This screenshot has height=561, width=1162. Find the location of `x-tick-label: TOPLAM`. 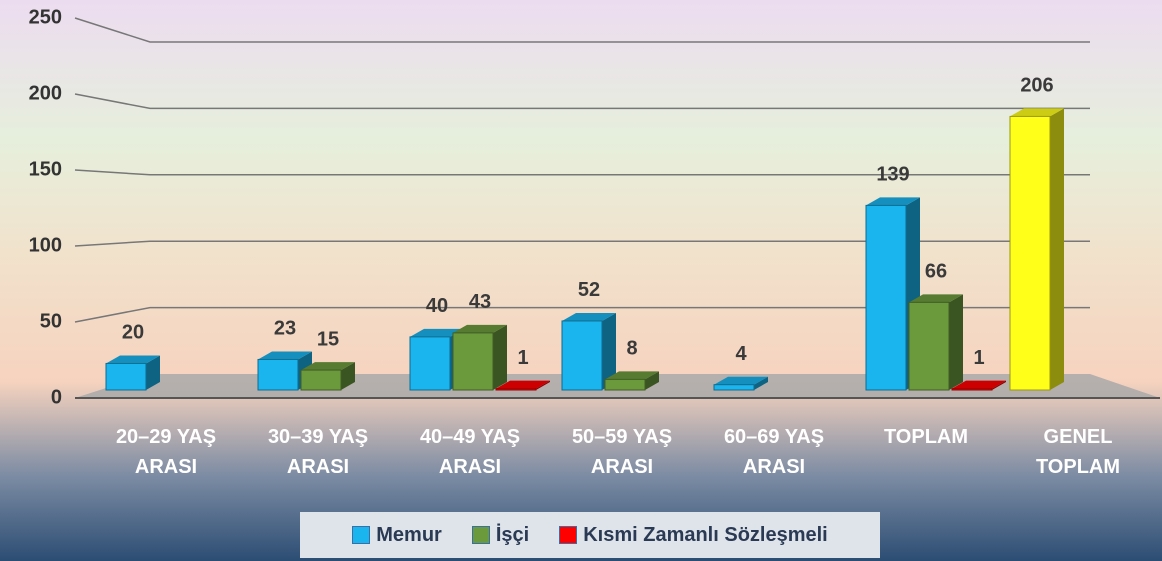

x-tick-label: TOPLAM is located at coordinates (926, 437).